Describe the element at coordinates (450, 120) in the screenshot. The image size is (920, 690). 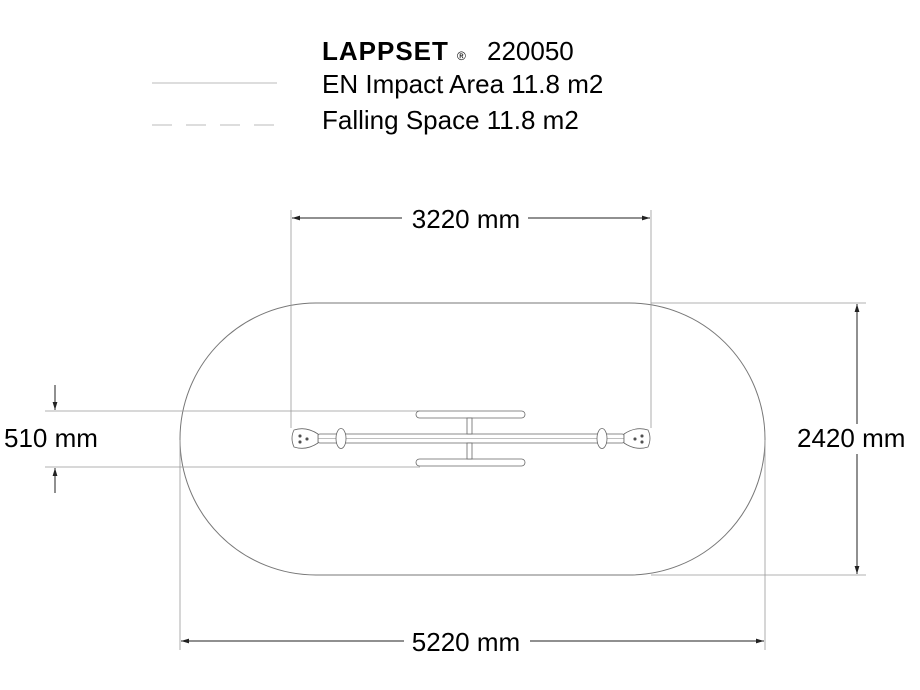
I see `falling-space-label: Falling Space 11.8 m2` at that location.